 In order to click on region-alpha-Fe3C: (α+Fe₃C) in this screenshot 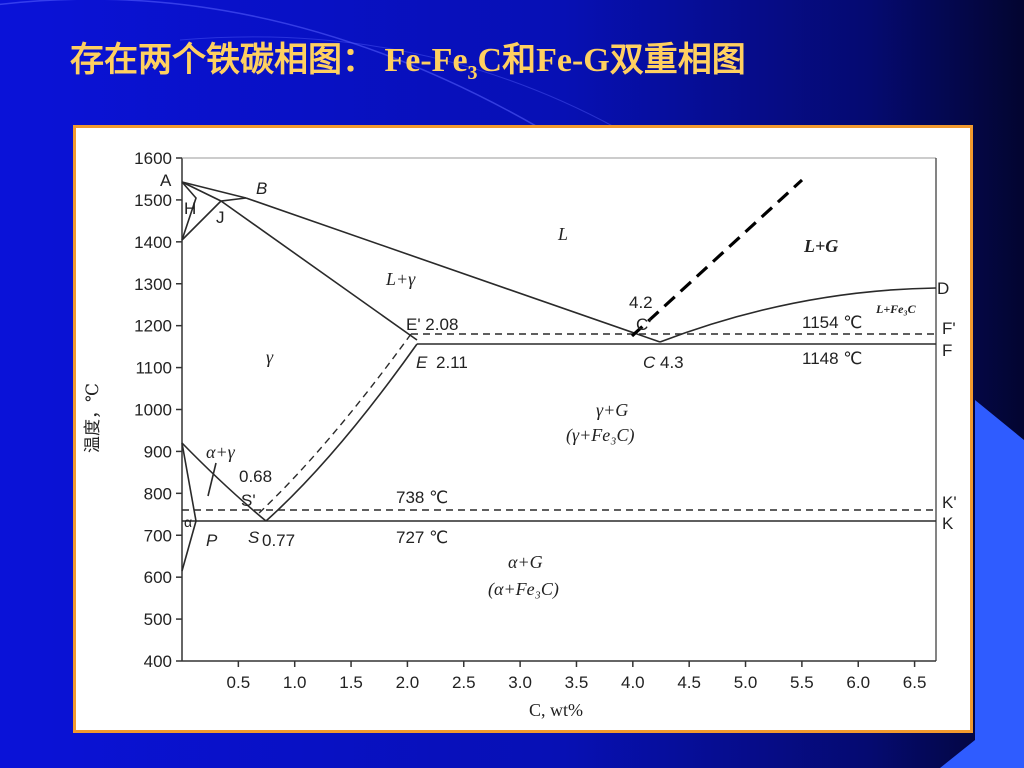, I will do `click(523, 589)`.